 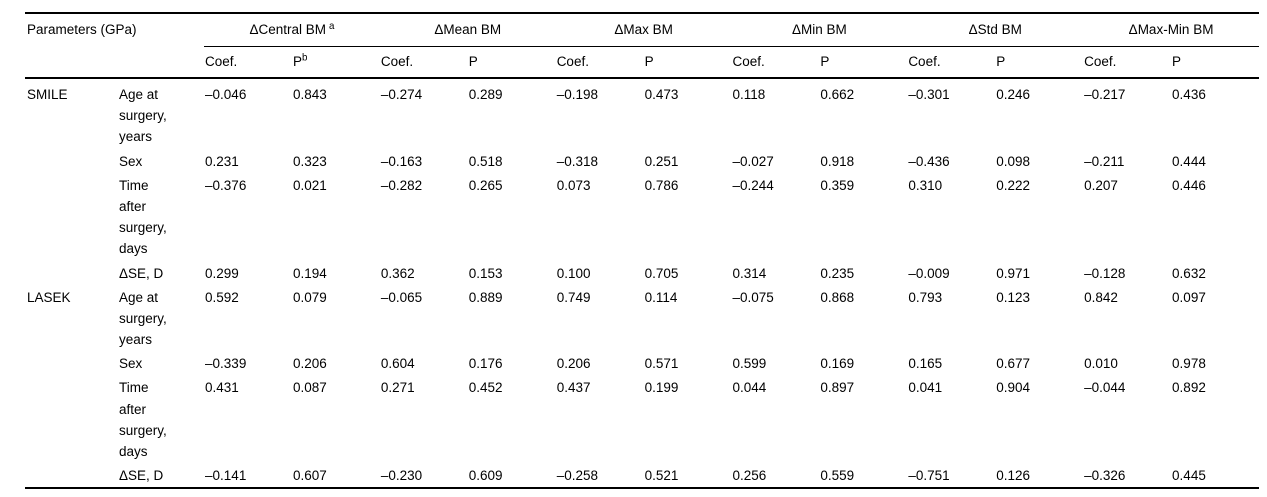 I want to click on value-cell: –0.141, so click(x=226, y=476).